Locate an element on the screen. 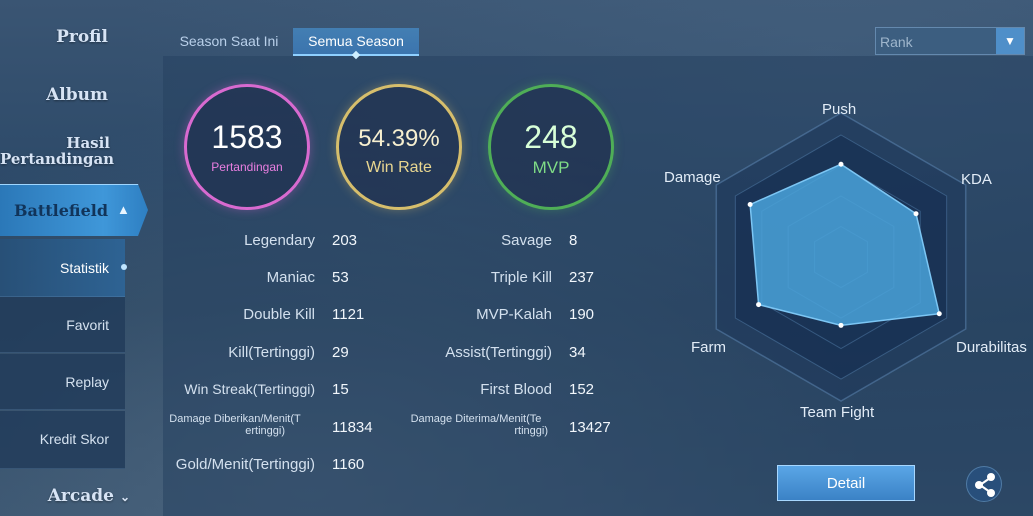 This screenshot has height=516, width=1033. stat-label-kill-tertinggi: Kill(Tertinggi) is located at coordinates (271, 352).